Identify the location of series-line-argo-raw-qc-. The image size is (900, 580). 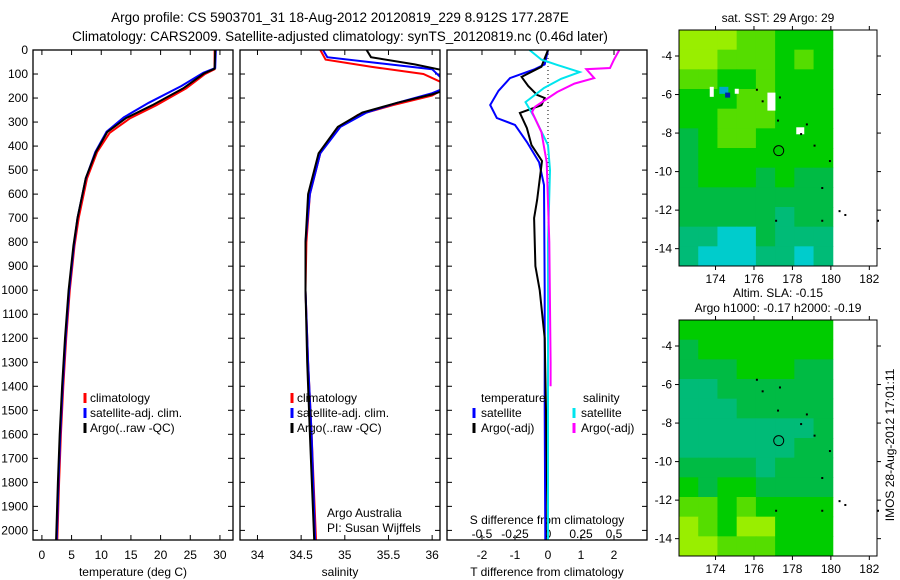
(372, 295).